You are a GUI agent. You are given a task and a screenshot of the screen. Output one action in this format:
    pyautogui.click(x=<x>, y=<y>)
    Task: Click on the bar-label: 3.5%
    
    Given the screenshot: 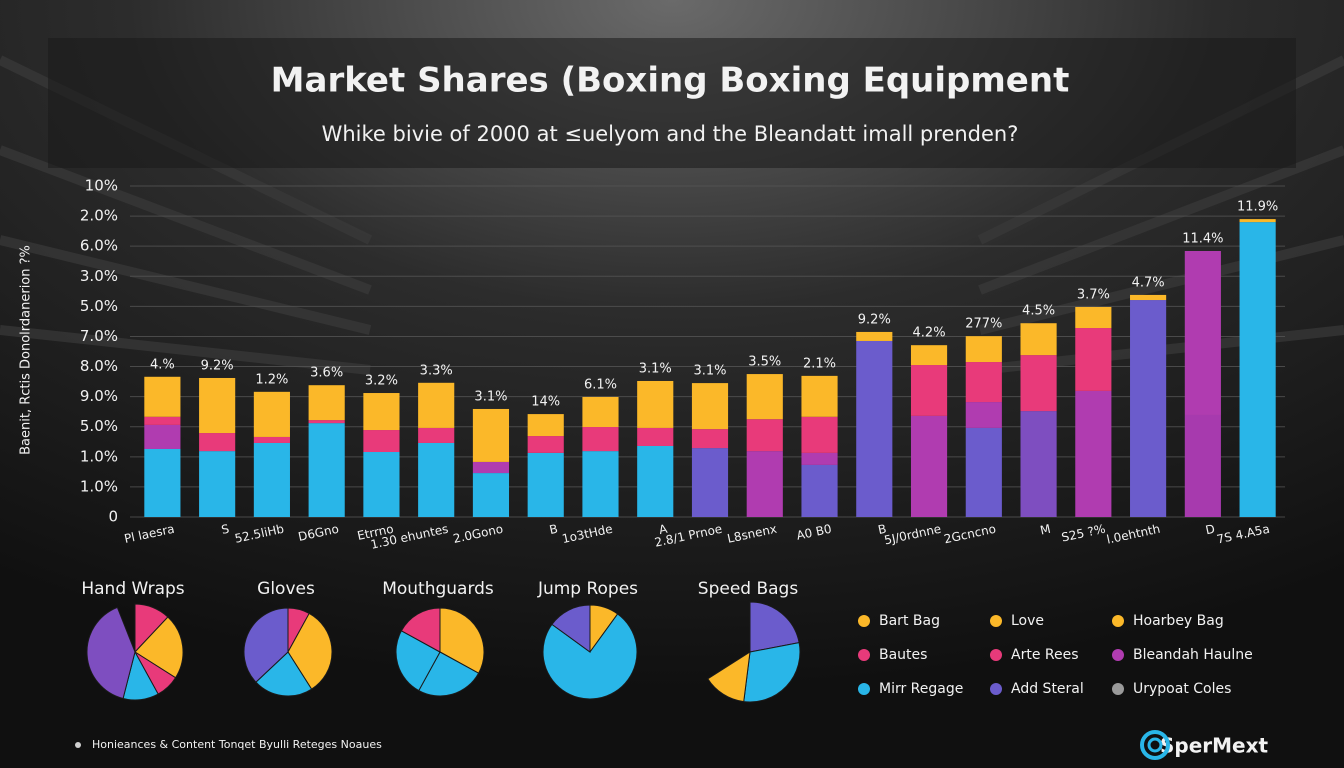 What is the action you would take?
    pyautogui.click(x=764, y=362)
    